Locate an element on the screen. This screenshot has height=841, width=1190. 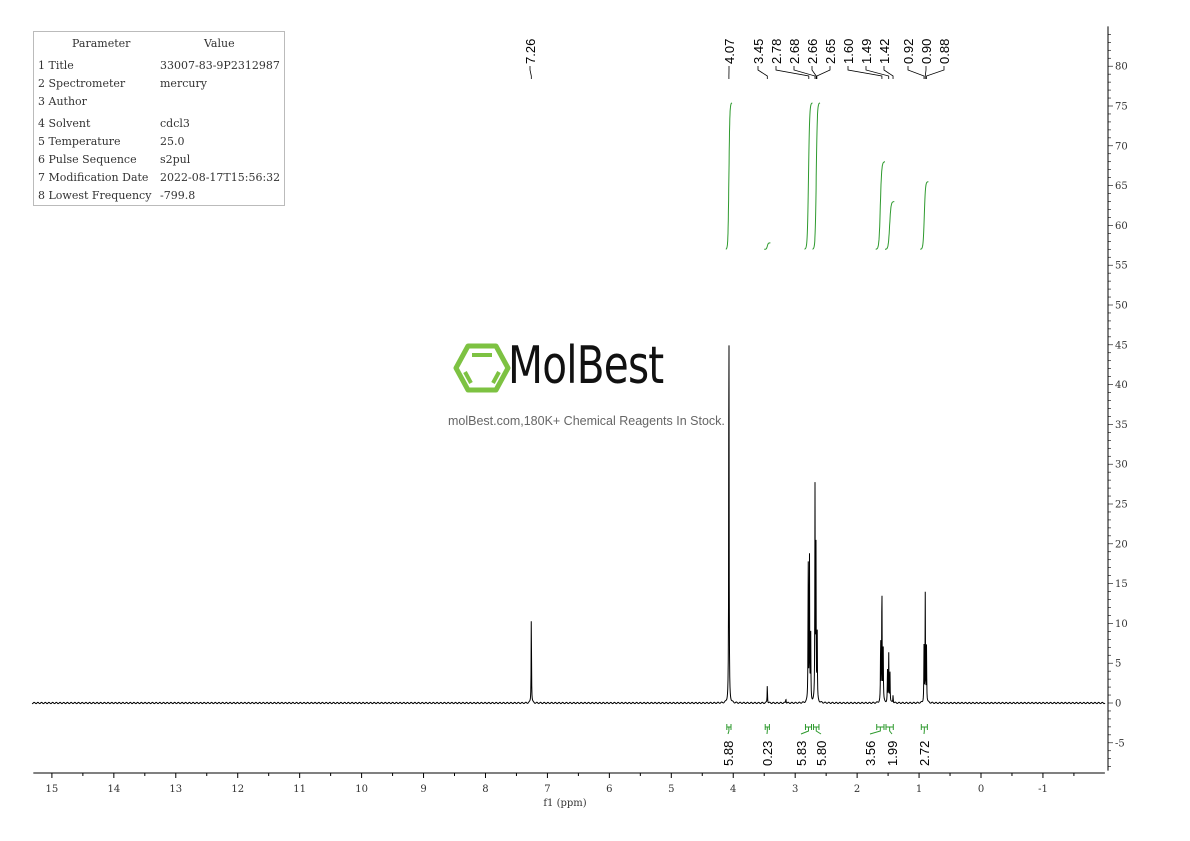
param-value: 33007-83-9P2312987 is located at coordinates (220, 65).